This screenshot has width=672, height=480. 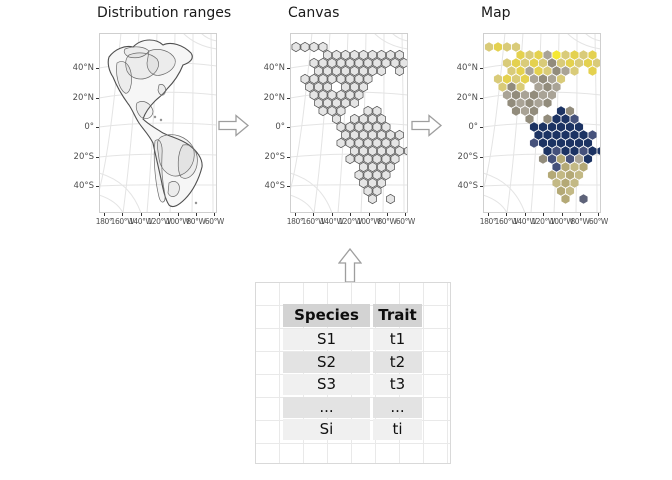 I want to click on x-tick-label: 120°W, so click(x=543, y=221).